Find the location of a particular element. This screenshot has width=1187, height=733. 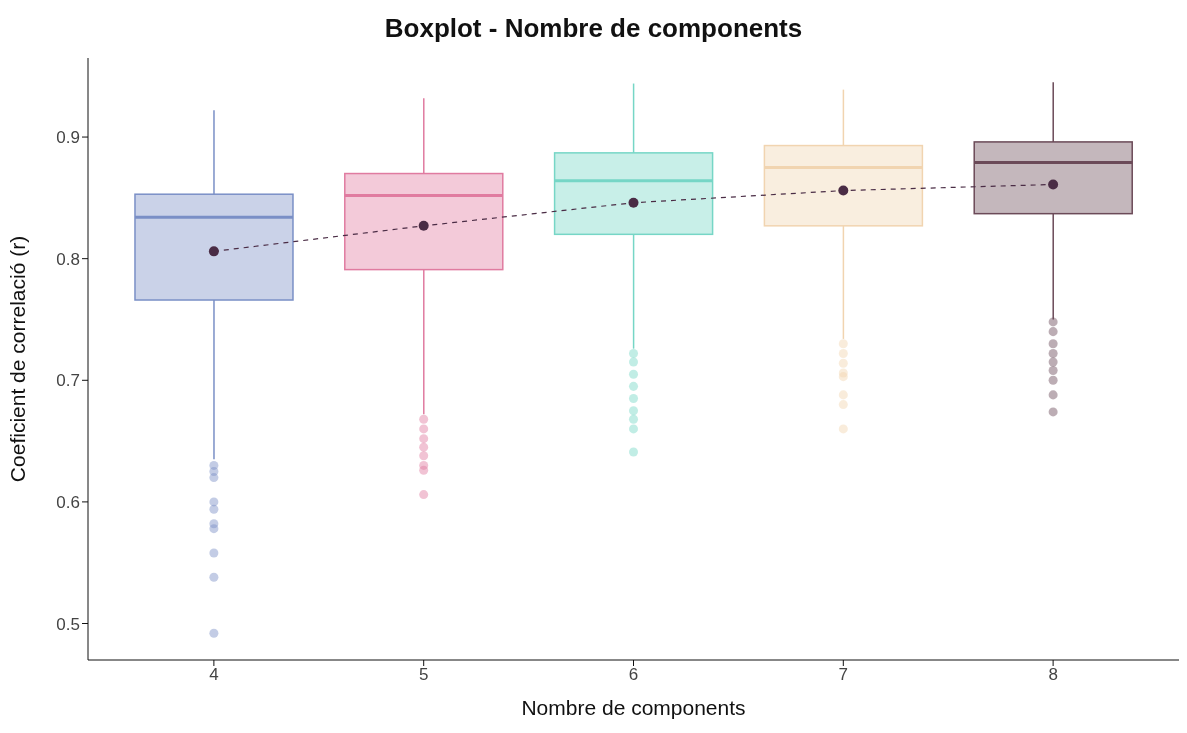

y-axis-title: Coeficient de correlació (r) is located at coordinates (18, 359).